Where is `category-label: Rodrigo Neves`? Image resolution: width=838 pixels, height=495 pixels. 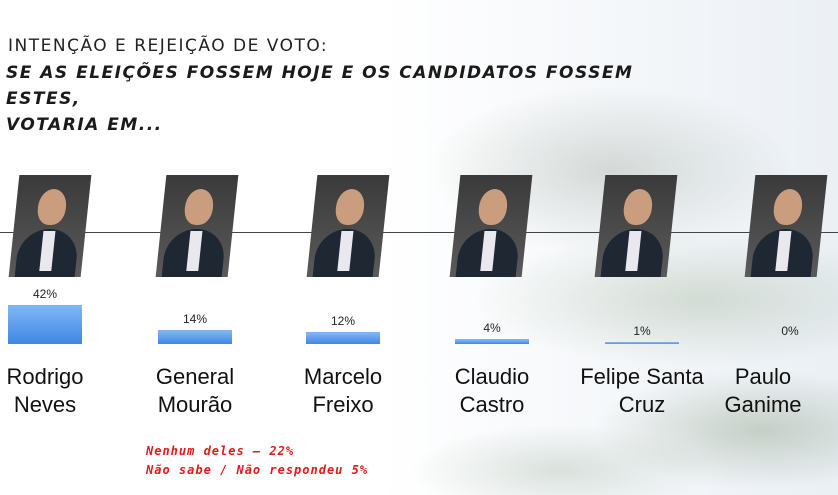
category-label: Rodrigo Neves is located at coordinates (60, 391).